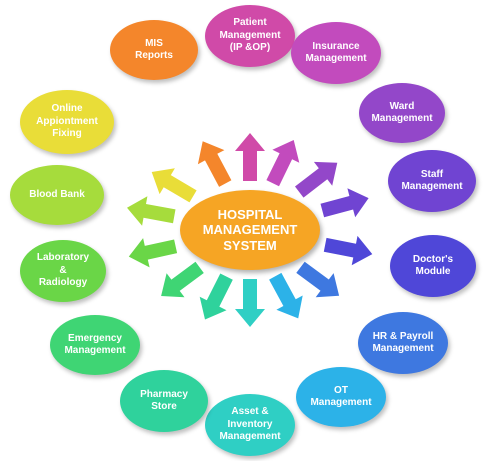 The height and width of the screenshot is (461, 500). What do you see at coordinates (250, 157) in the screenshot?
I see `arrow-patient-management` at bounding box center [250, 157].